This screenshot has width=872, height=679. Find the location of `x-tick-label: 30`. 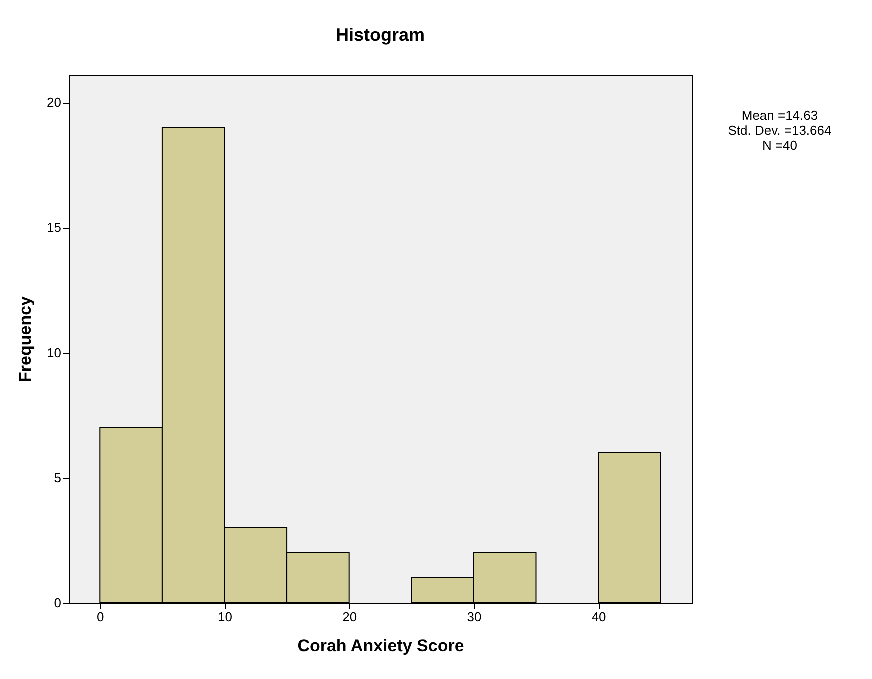

x-tick-label: 30 is located at coordinates (474, 617).